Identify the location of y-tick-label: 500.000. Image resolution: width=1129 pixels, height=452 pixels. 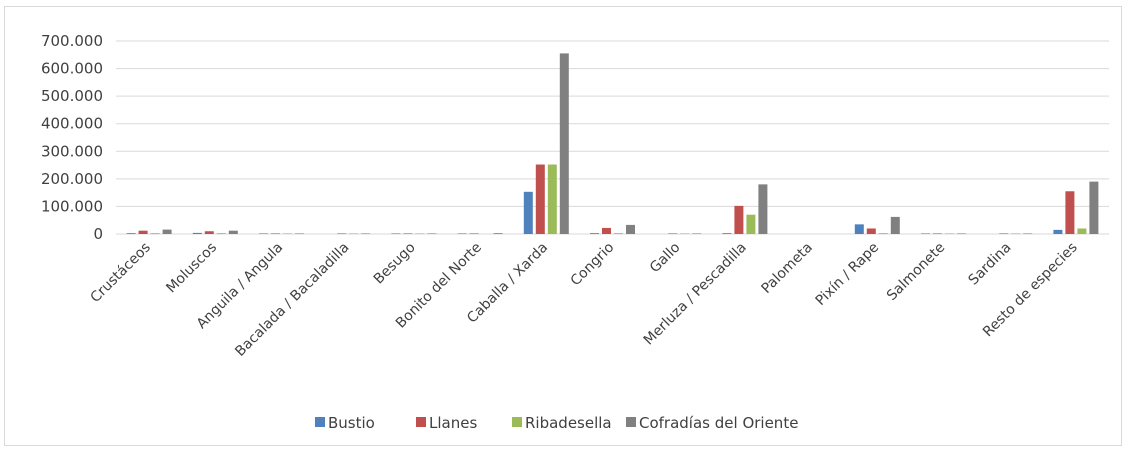
(72, 96).